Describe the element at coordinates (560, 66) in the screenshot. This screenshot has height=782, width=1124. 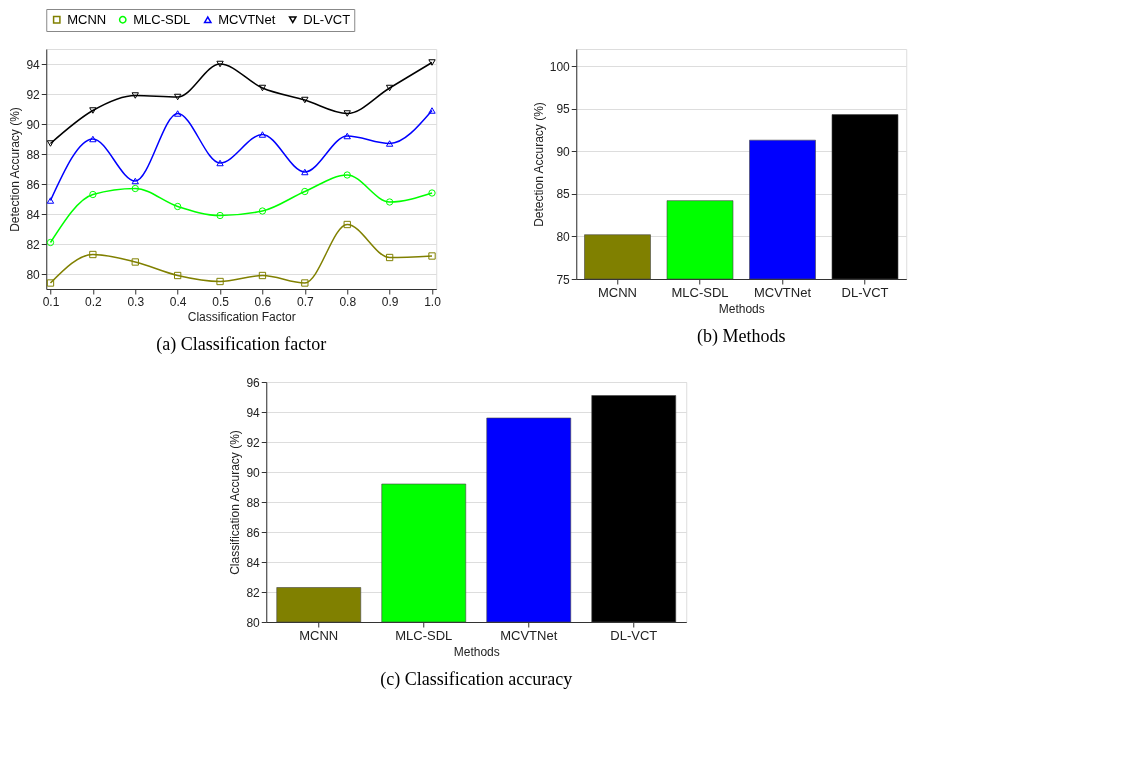
I see `y-tick-label: 100` at that location.